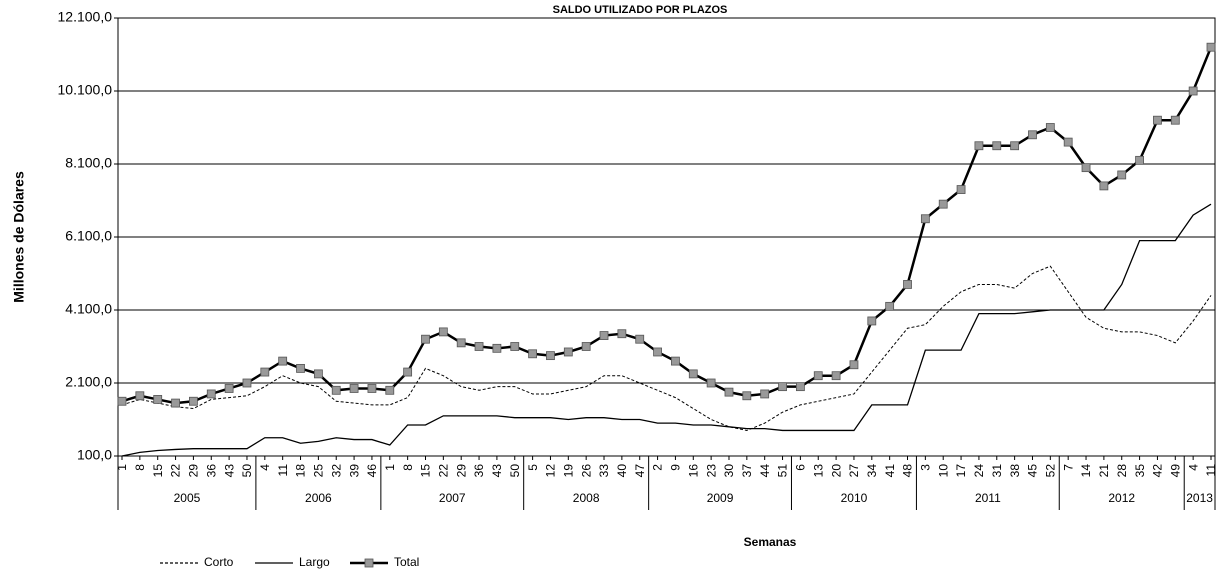  What do you see at coordinates (1050, 471) in the screenshot?
I see `x-tick-label: 52` at bounding box center [1050, 471].